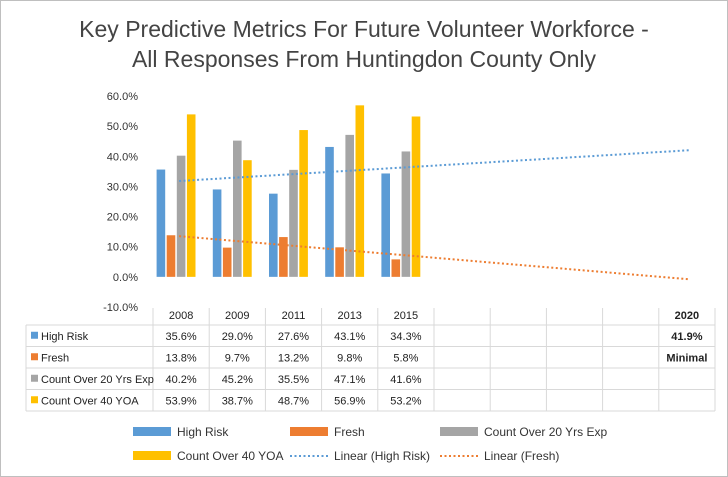 This screenshot has height=477, width=728. Describe the element at coordinates (349, 401) in the screenshot. I see `data-label: 56.9%` at that location.